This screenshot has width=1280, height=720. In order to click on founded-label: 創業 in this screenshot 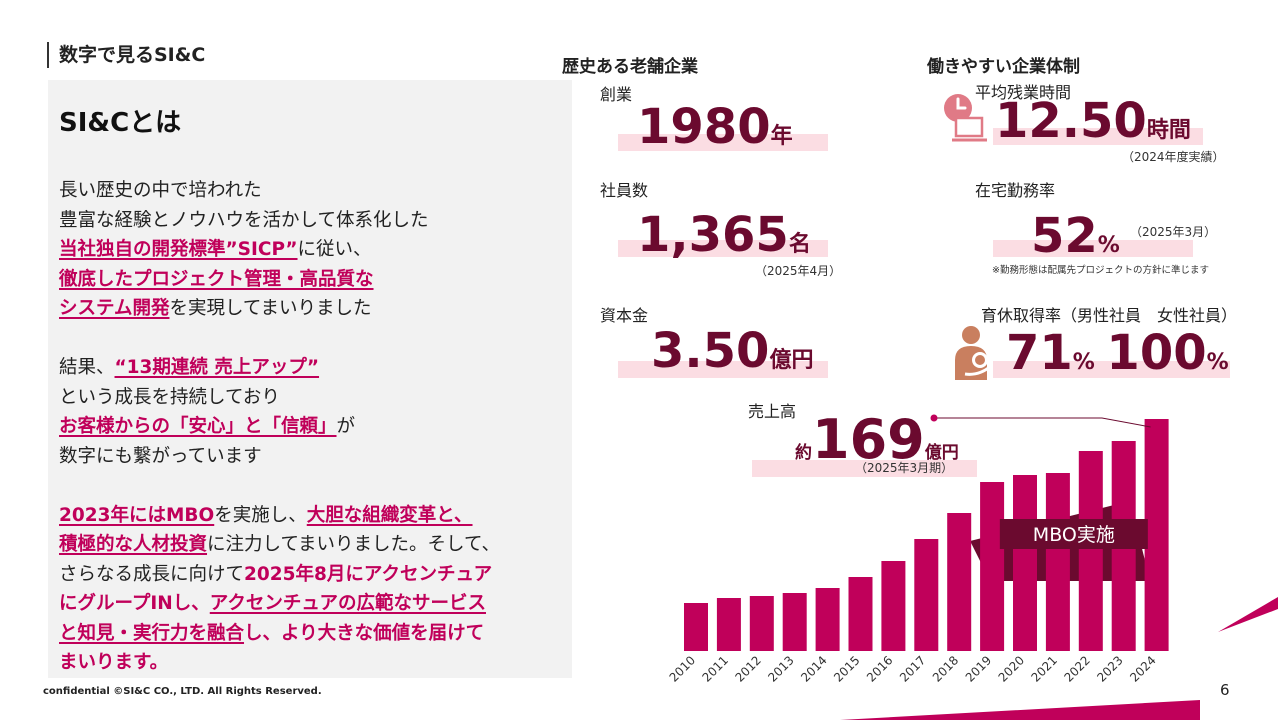, I will do `click(616, 94)`.